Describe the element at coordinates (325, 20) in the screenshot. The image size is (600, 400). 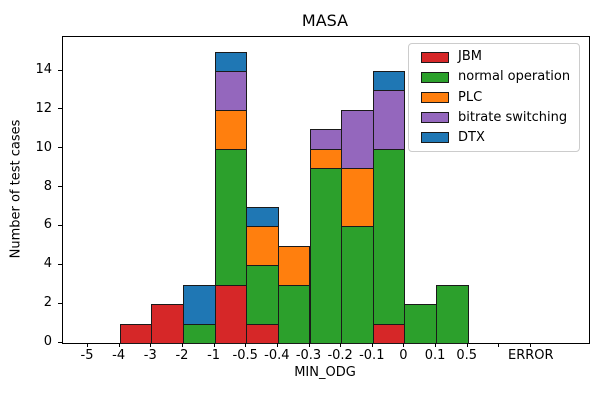
I see `chart-title: MASA` at that location.